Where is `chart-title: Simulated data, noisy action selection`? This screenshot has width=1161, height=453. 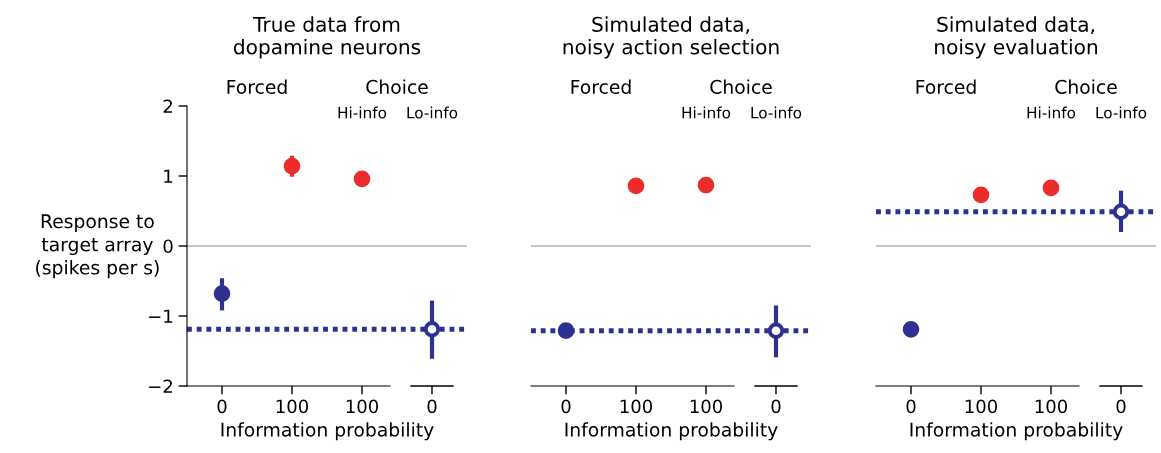 chart-title: Simulated data, noisy action selection is located at coordinates (671, 37).